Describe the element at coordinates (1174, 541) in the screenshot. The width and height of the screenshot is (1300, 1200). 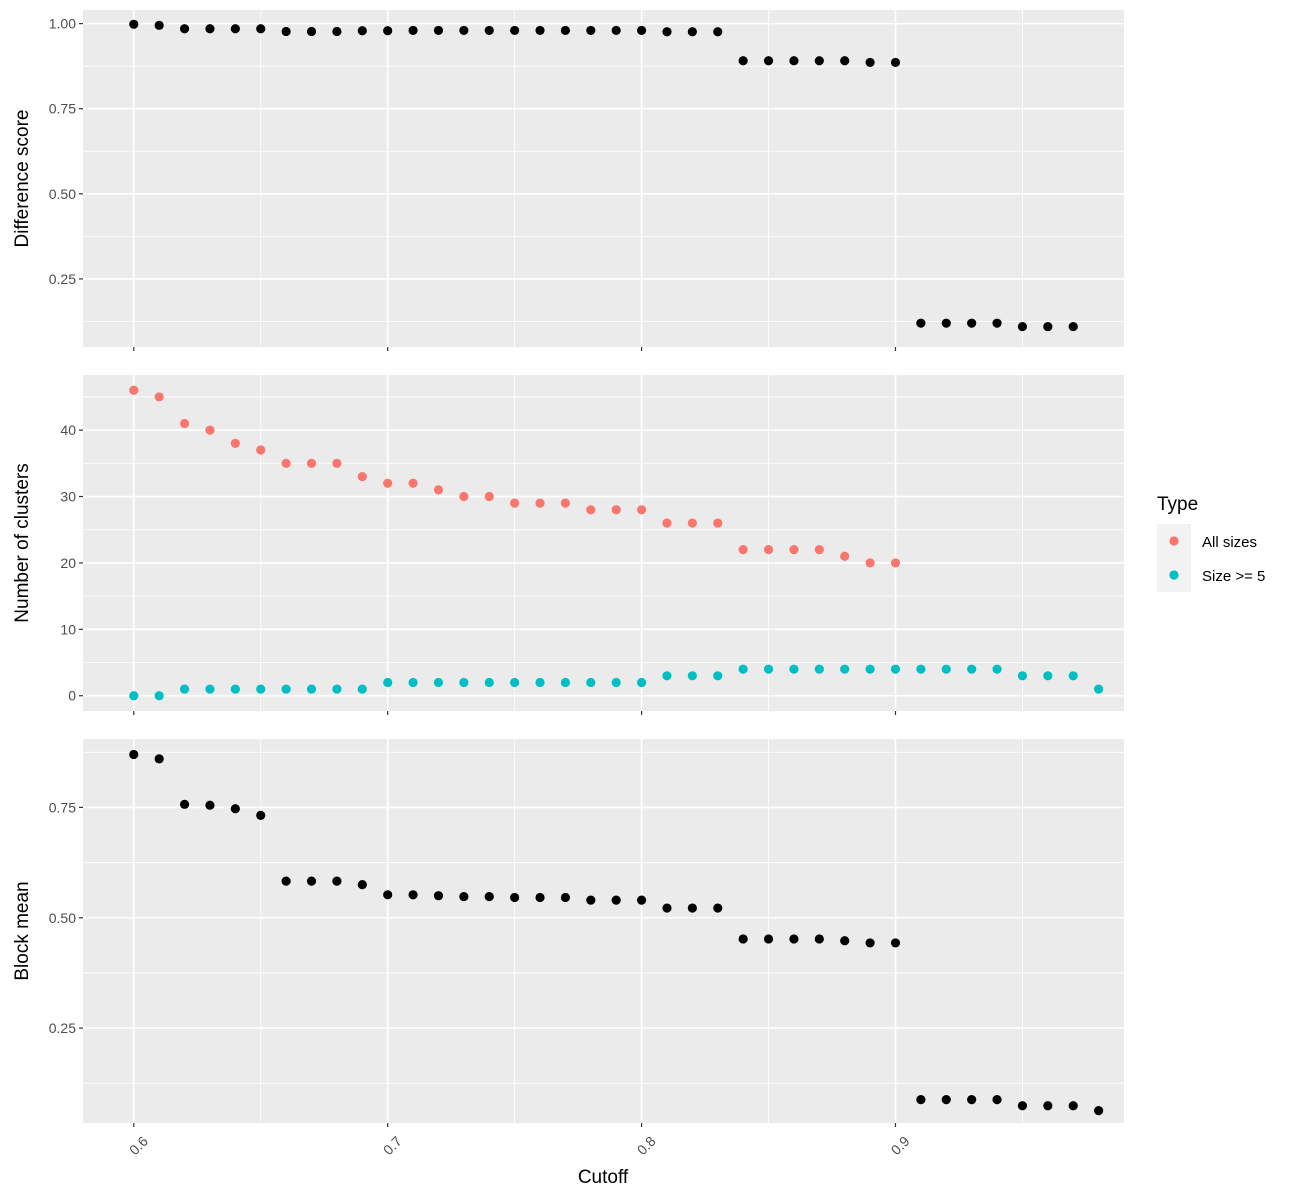
I see `legend-swatch` at that location.